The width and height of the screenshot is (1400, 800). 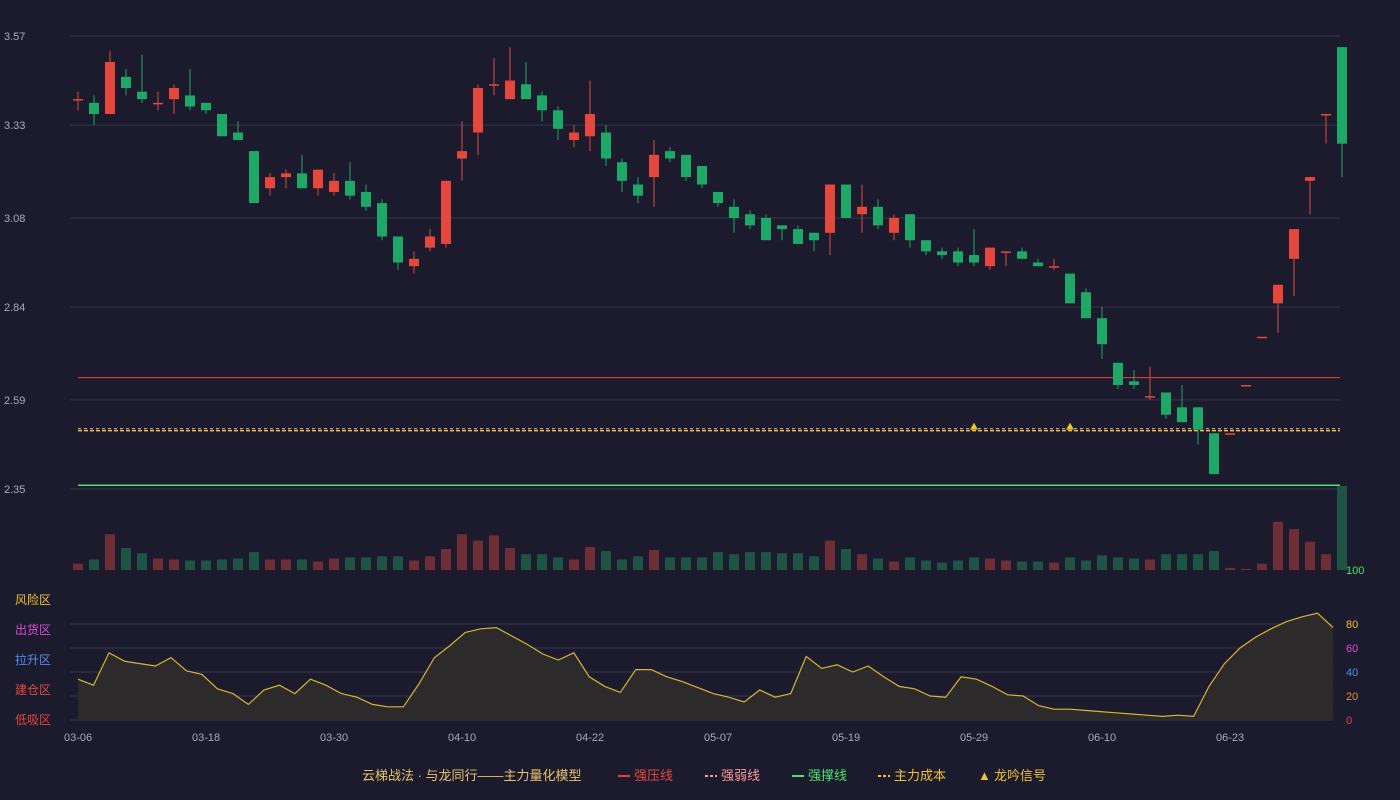 I want to click on oscillator-line, so click(x=705, y=665).